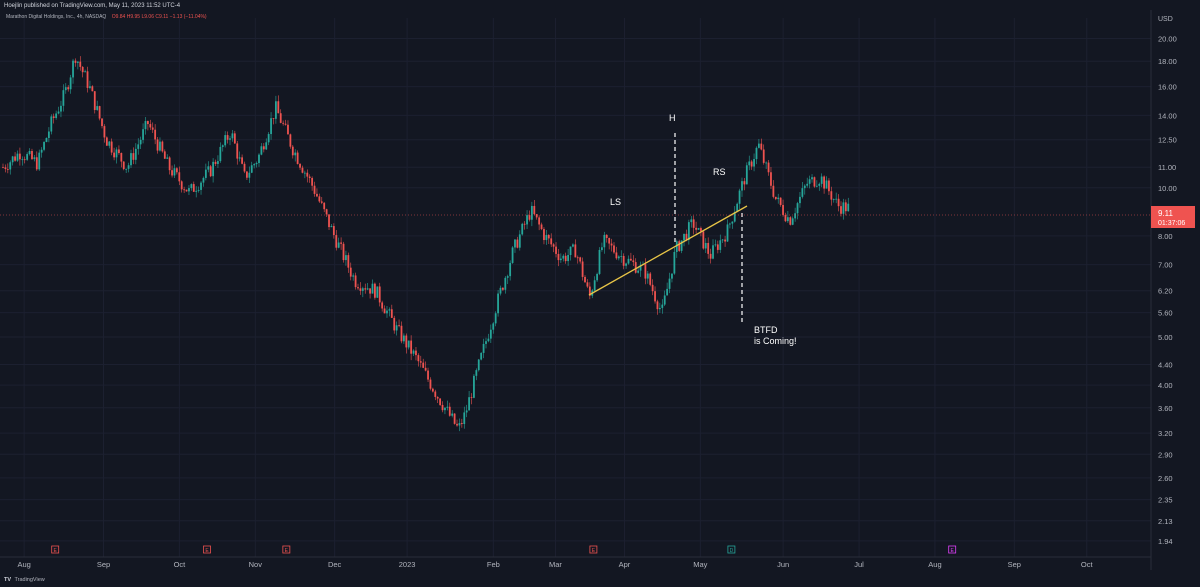 Image resolution: width=1200 pixels, height=587 pixels. What do you see at coordinates (1165, 500) in the screenshot?
I see `y-tick-label: 2.35` at bounding box center [1165, 500].